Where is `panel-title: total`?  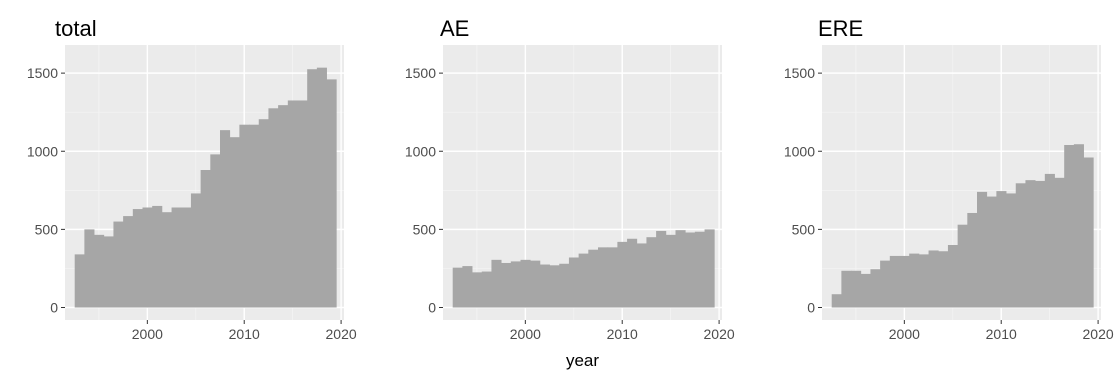 panel-title: total is located at coordinates (76, 28).